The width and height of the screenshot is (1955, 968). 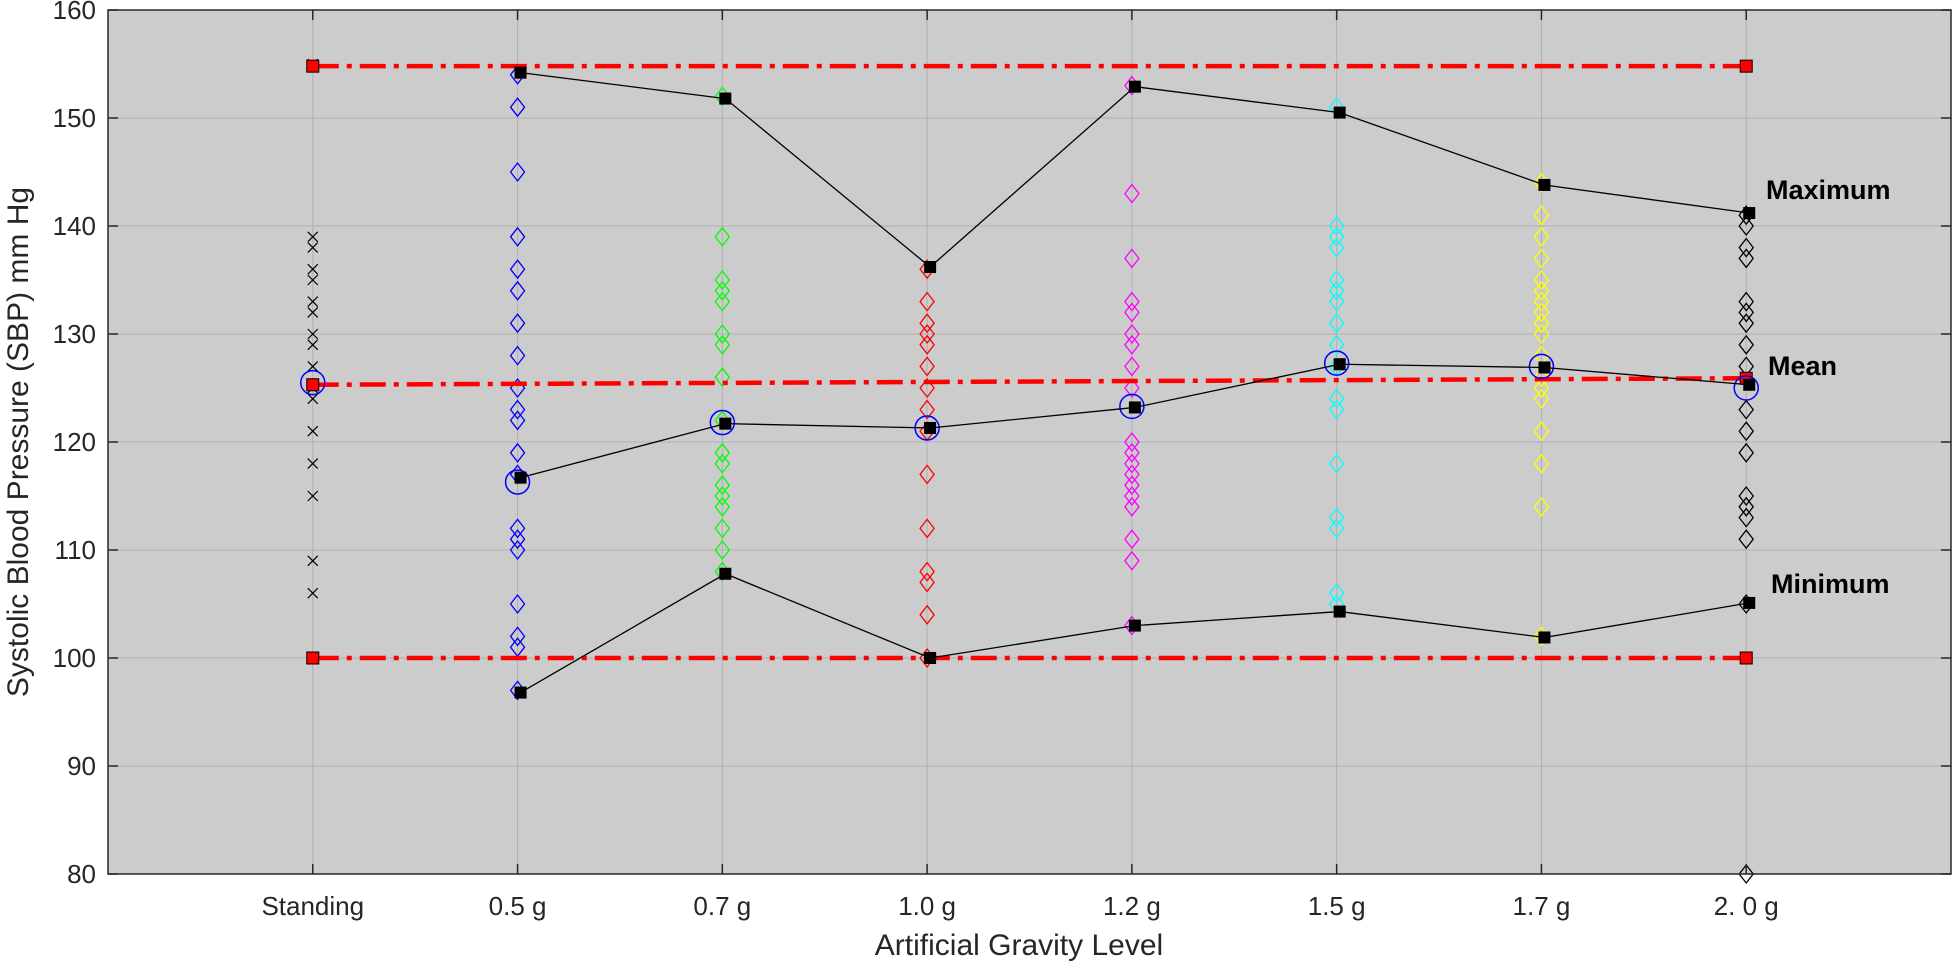 What do you see at coordinates (1828, 190) in the screenshot?
I see `annotation-maximum: Maximum` at bounding box center [1828, 190].